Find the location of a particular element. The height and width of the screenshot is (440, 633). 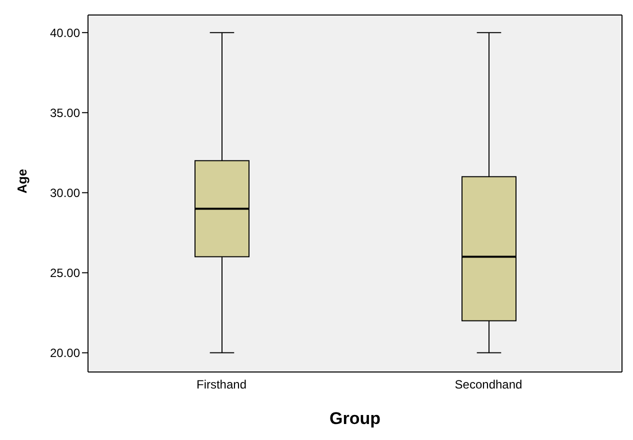

y-tick-label: 30.00 is located at coordinates (65, 193).